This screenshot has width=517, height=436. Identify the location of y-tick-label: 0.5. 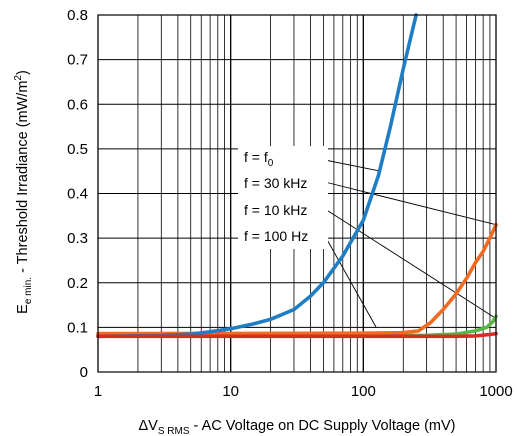
(77, 149).